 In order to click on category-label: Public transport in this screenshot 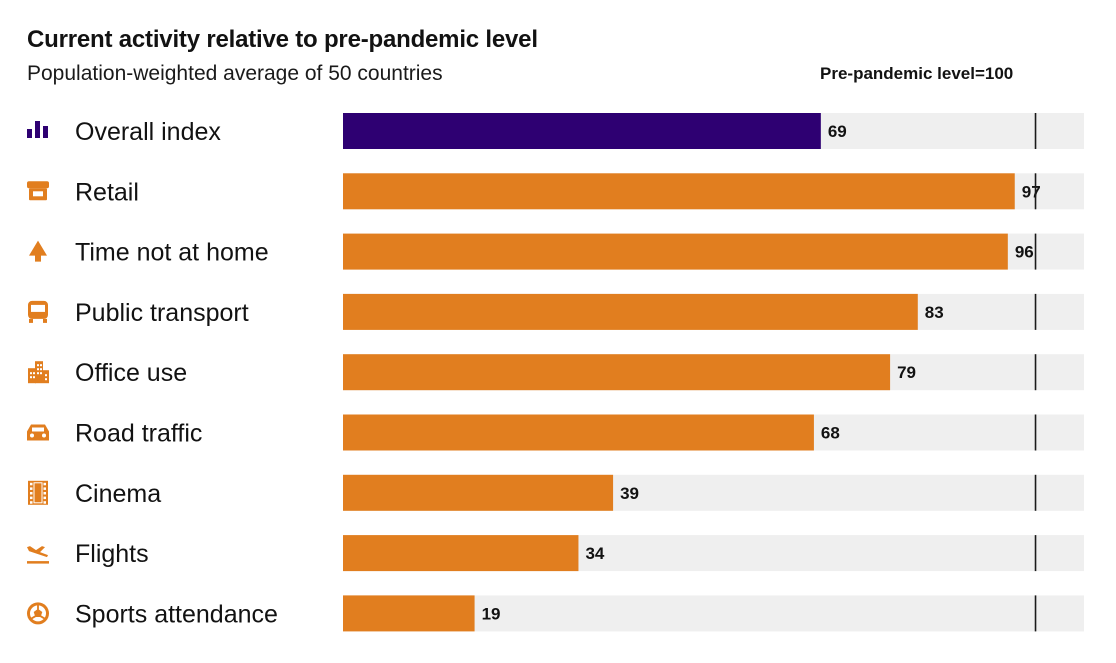, I will do `click(162, 313)`.